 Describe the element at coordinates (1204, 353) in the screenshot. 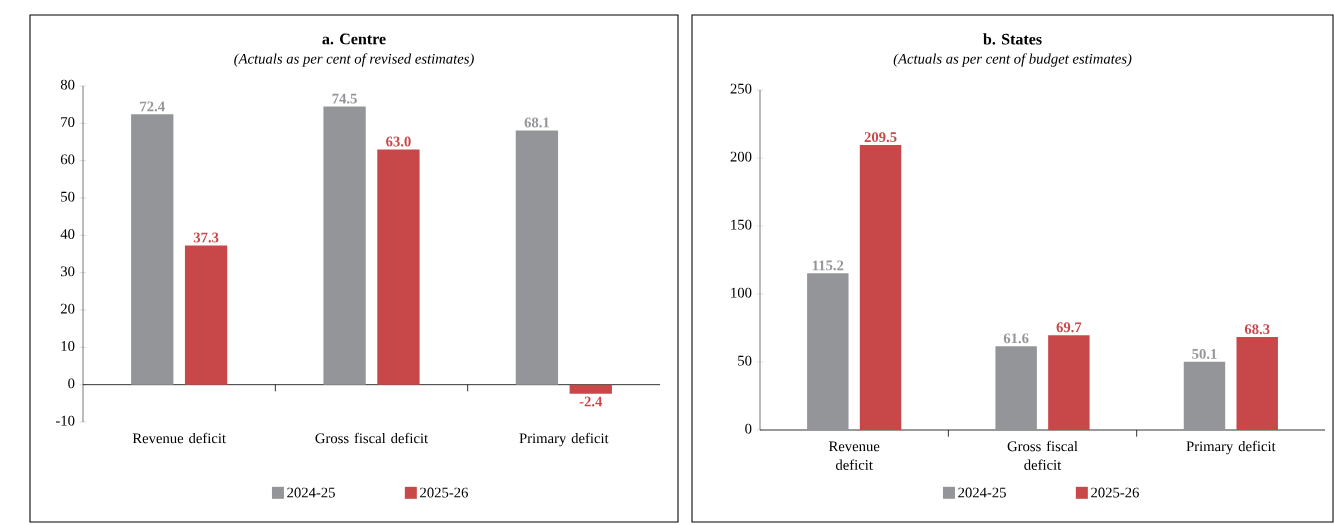

I see `data-label: 50.1` at that location.